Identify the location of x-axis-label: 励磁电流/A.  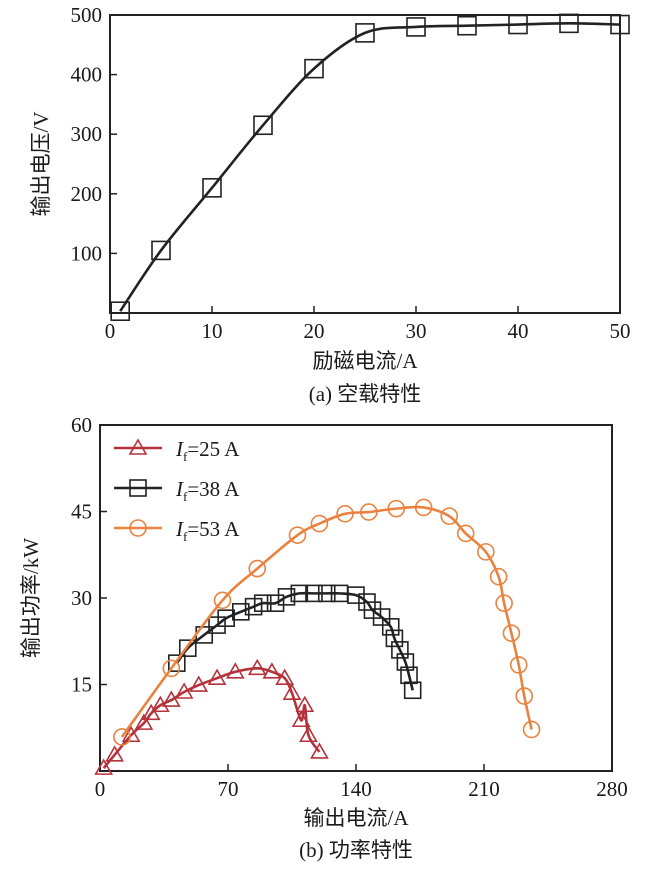
(366, 361).